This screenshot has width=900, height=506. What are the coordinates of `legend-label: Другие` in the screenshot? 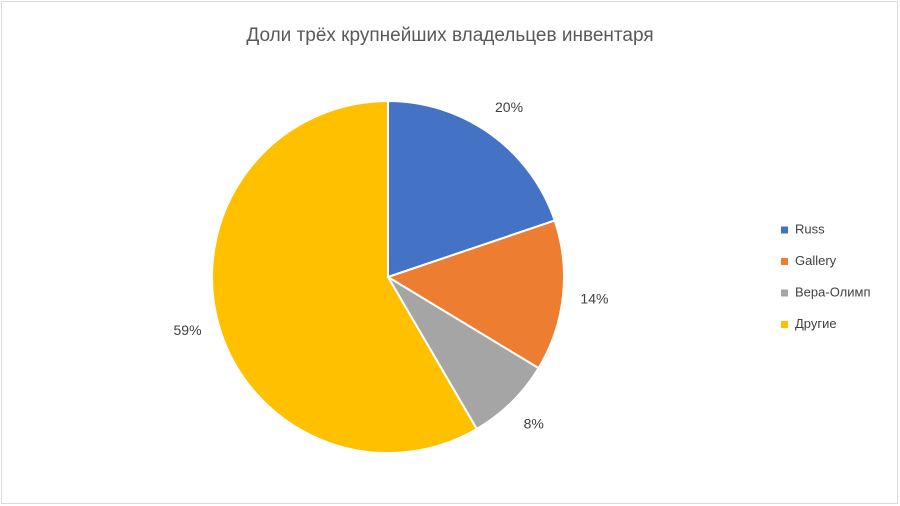 It's located at (816, 323).